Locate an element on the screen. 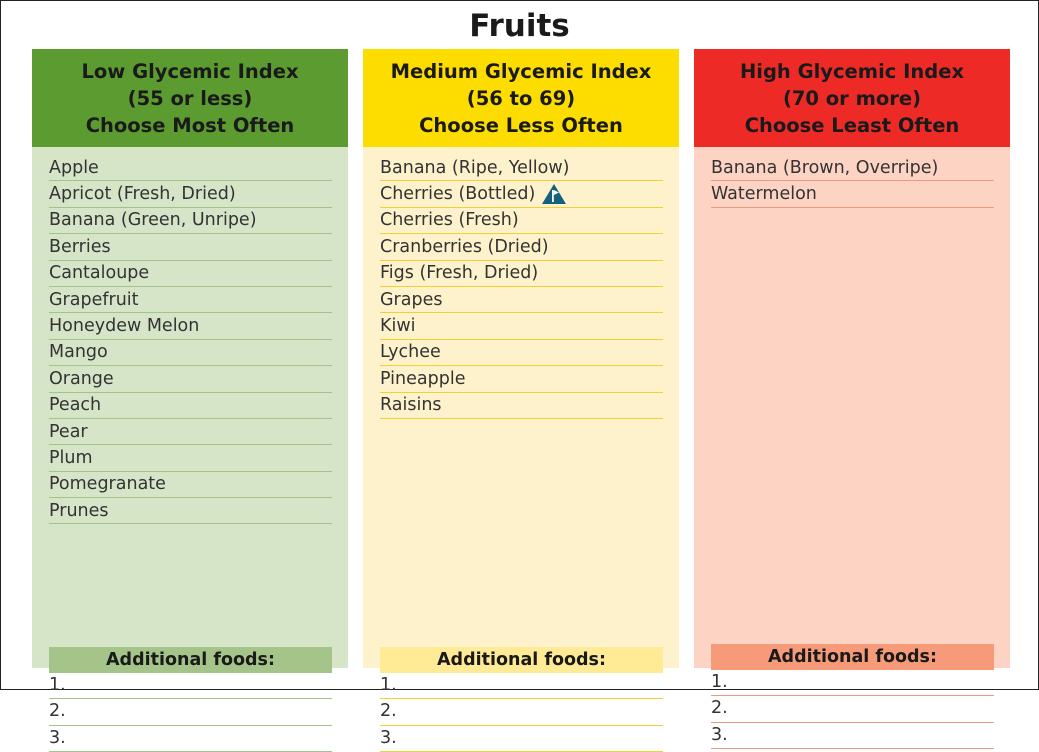 This screenshot has width=1039, height=752. food-item: Cherries (Bottled) is located at coordinates (521, 194).